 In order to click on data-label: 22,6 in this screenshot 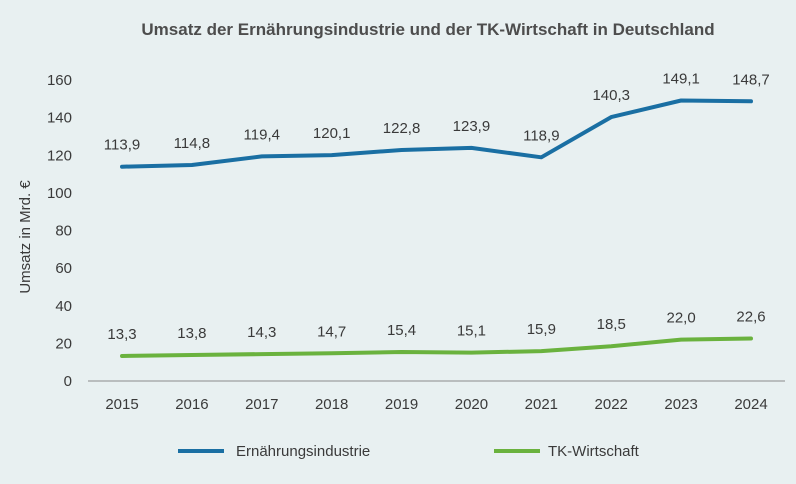, I will do `click(750, 316)`.